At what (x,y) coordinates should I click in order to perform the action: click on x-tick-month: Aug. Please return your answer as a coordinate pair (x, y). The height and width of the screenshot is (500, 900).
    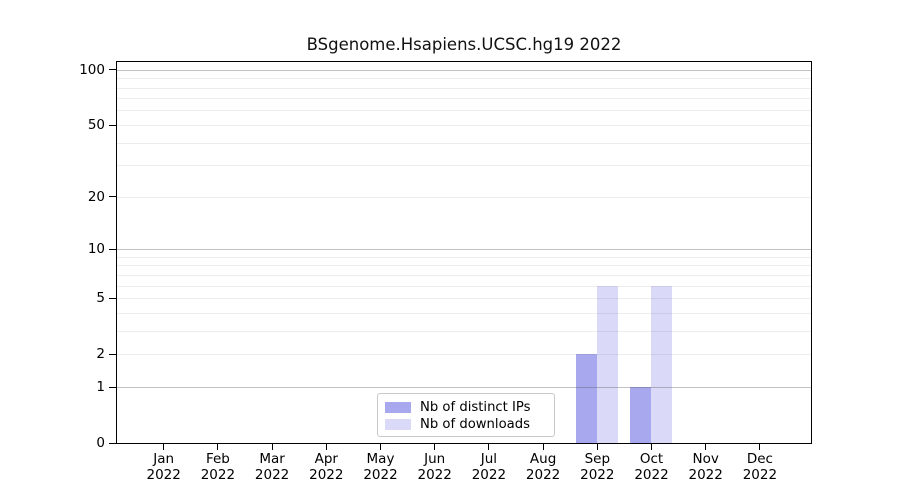
    Looking at the image, I should click on (543, 459).